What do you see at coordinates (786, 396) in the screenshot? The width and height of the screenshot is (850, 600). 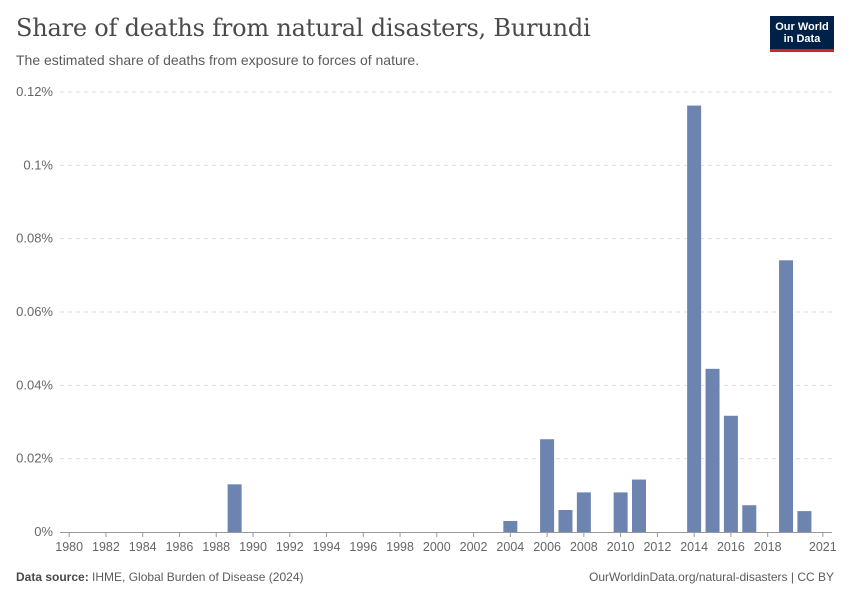 I see `bar-2019` at bounding box center [786, 396].